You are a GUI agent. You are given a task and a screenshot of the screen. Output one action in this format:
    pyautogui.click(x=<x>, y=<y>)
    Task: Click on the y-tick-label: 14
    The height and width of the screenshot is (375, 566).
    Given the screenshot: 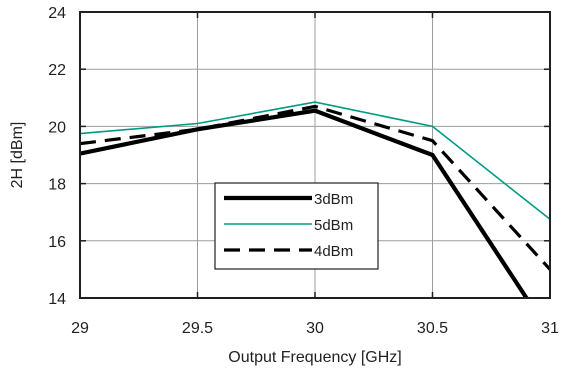 What is the action you would take?
    pyautogui.click(x=57, y=299)
    